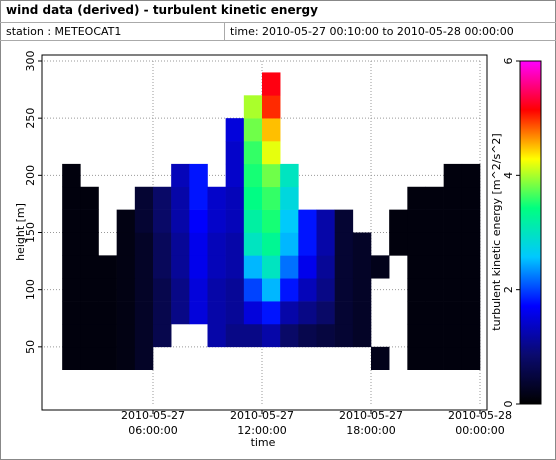  Describe the element at coordinates (20, 232) in the screenshot. I see `y-axis-label: height [m]` at that location.